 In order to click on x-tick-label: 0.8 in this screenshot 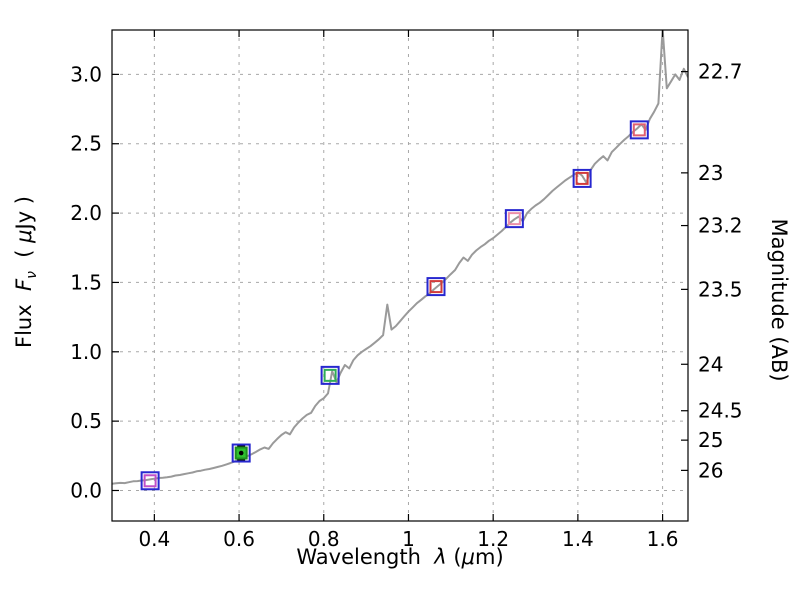, I will do `click(324, 539)`.